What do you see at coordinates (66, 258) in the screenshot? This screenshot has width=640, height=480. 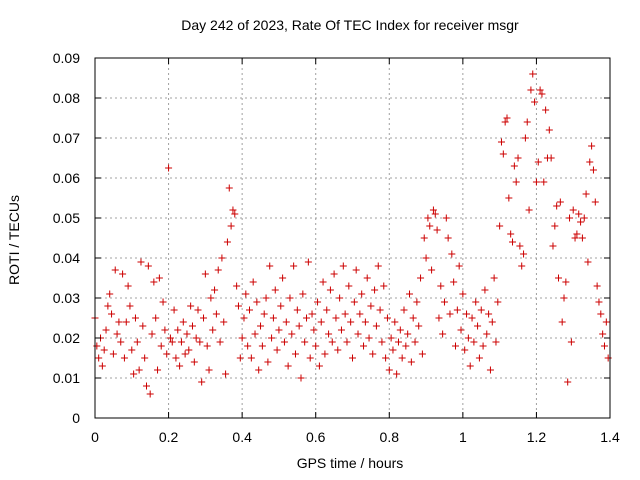 I see `y-tick-label: 0.04` at bounding box center [66, 258].